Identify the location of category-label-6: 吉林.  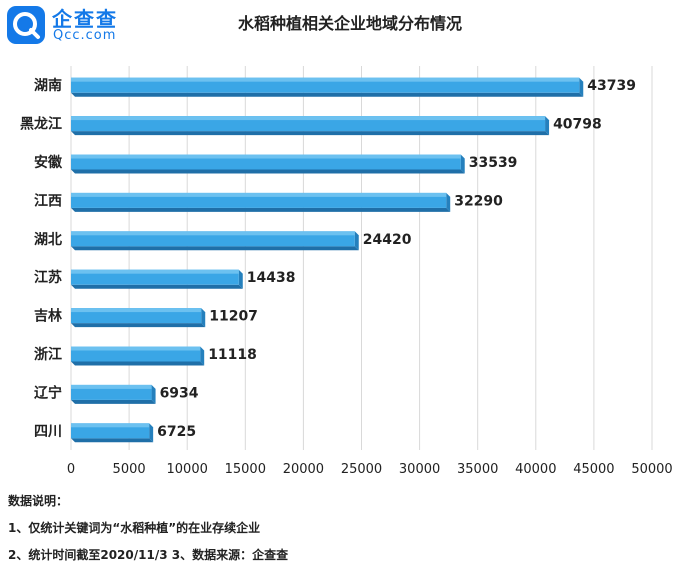
(48, 316).